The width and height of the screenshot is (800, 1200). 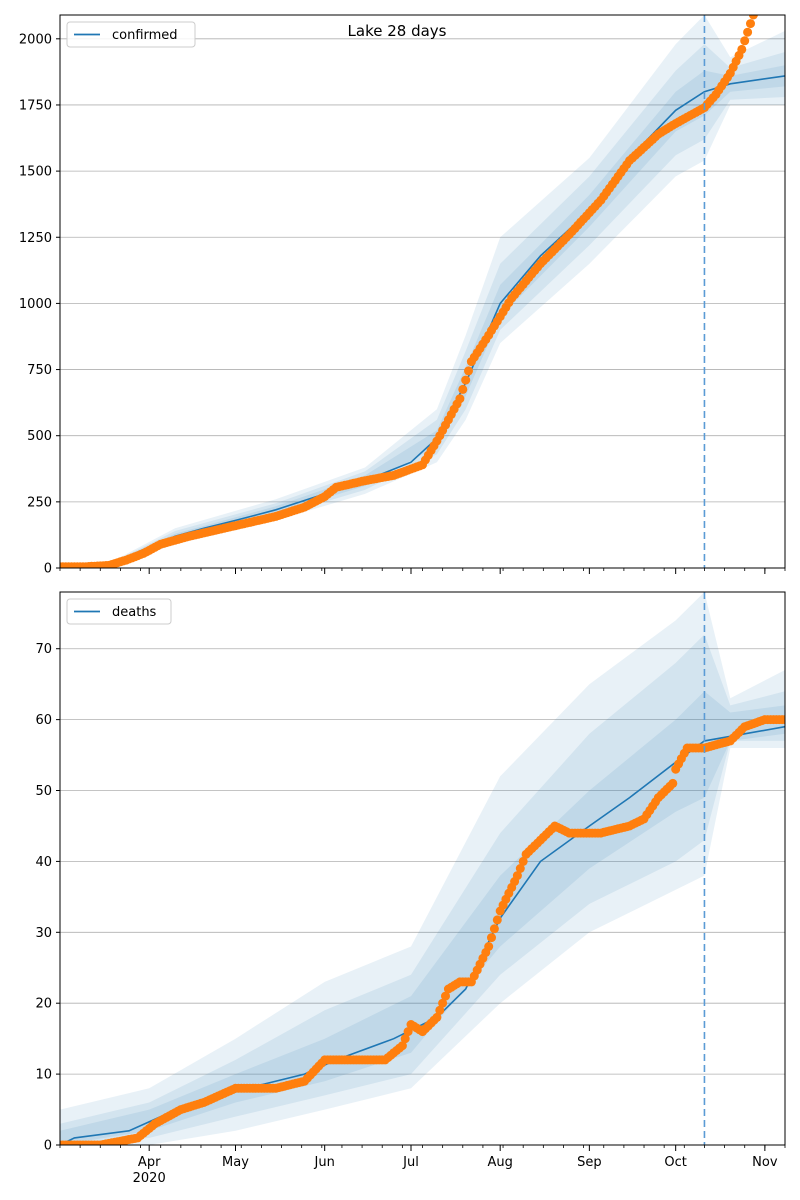 What do you see at coordinates (765, 1162) in the screenshot?
I see `x-tick-label: Nov` at bounding box center [765, 1162].